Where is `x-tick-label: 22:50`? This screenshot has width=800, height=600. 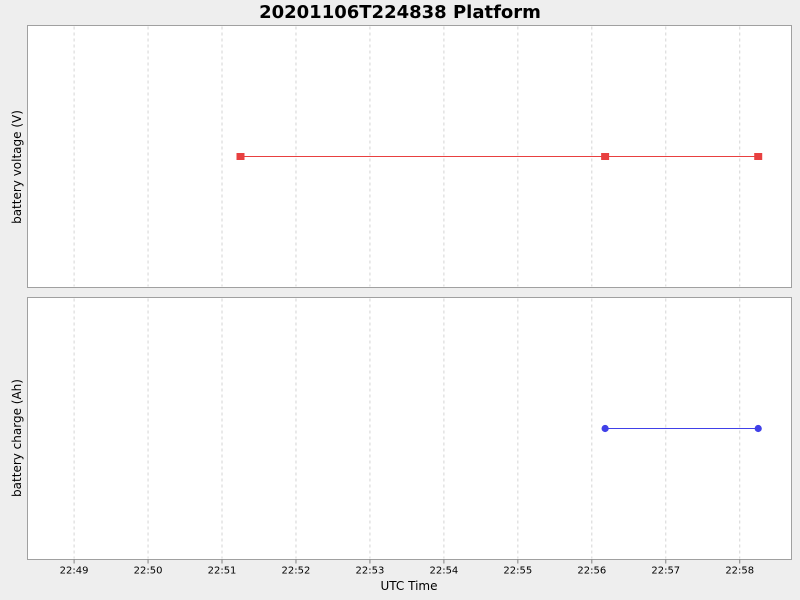 x-tick-label: 22:50 is located at coordinates (148, 571).